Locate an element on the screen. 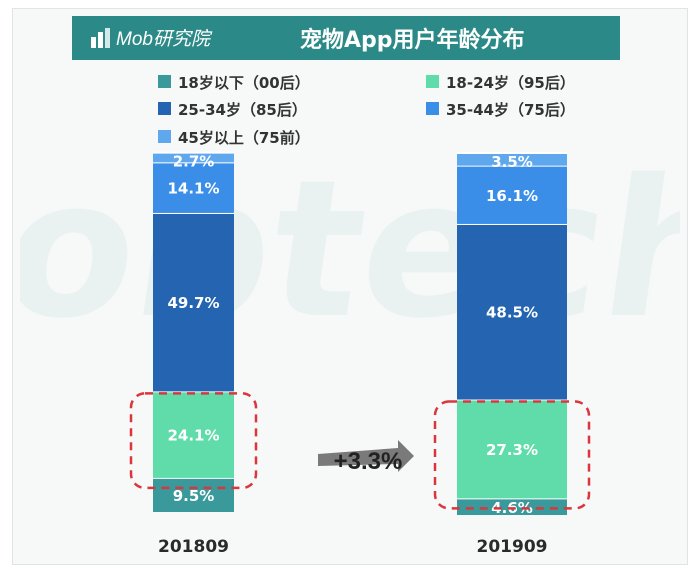 This screenshot has width=700, height=573. legend-label: 18-24岁（95后） is located at coordinates (510, 83).